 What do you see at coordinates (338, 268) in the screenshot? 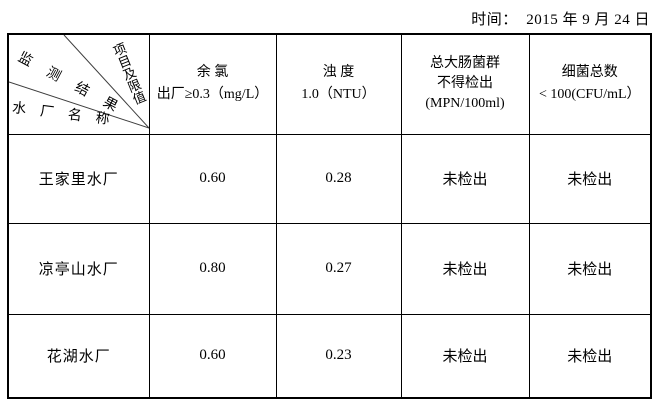
I see `value-cell: 0.27` at bounding box center [338, 268].